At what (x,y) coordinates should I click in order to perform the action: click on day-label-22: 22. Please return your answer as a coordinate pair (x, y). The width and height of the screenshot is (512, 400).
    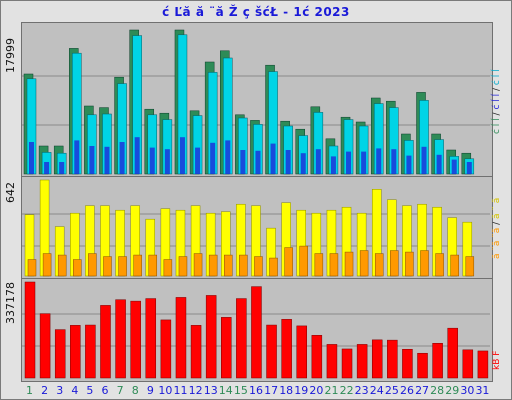
    Looking at the image, I should click on (347, 390).